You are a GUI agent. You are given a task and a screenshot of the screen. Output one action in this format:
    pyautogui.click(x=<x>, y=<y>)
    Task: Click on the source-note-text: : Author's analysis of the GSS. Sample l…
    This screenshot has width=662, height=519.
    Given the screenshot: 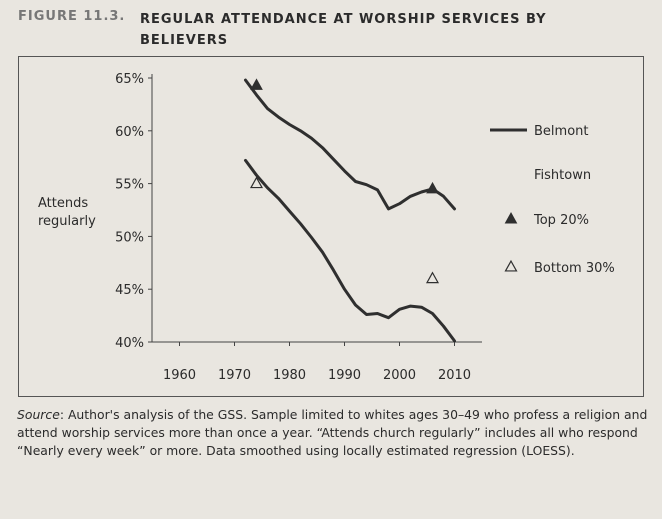 What is the action you would take?
    pyautogui.click(x=332, y=432)
    